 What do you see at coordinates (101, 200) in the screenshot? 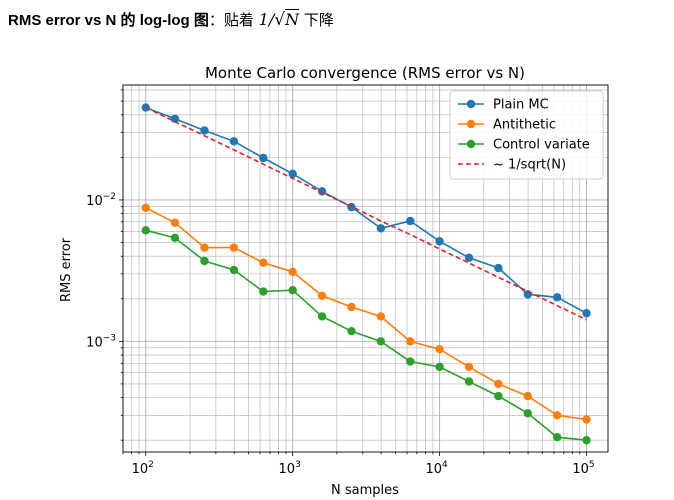
I see `y-tick-label: 10⁻²` at bounding box center [101, 200].